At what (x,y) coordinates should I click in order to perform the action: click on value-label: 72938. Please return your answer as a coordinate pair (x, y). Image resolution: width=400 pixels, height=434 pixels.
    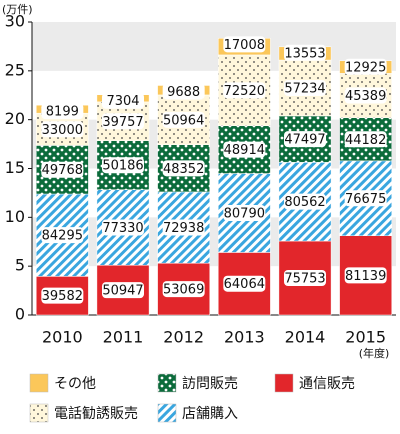
    Looking at the image, I should click on (183, 227).